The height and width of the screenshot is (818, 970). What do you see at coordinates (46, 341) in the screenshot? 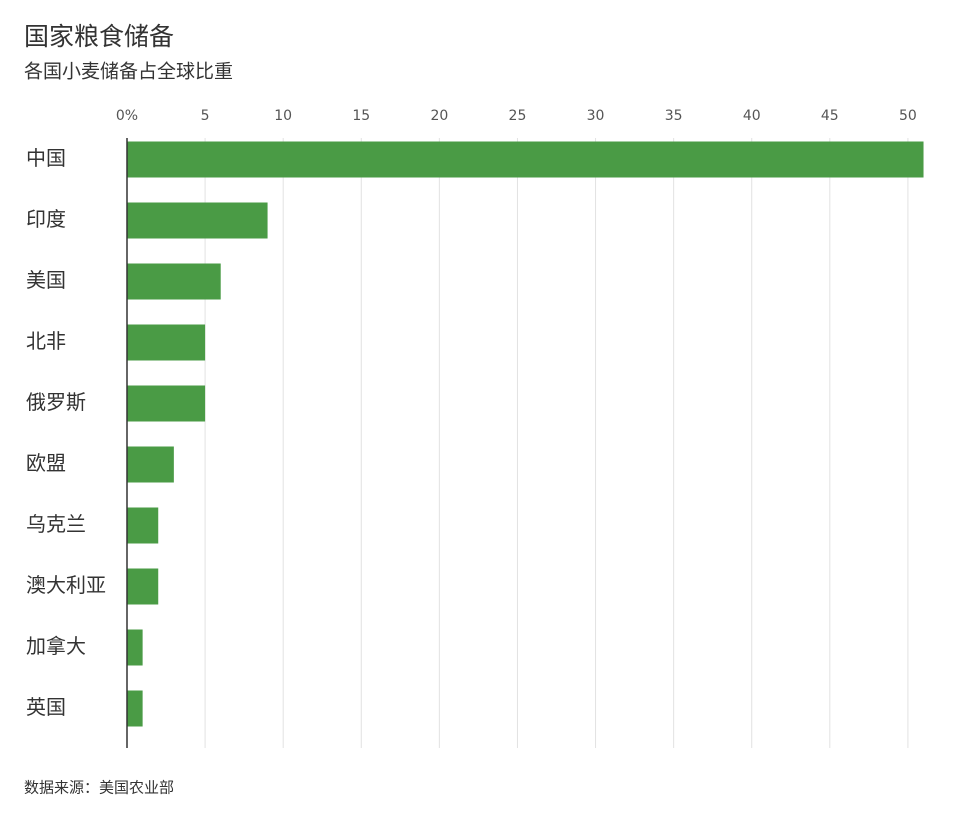
I see `y-tick-label: 北非` at bounding box center [46, 341].